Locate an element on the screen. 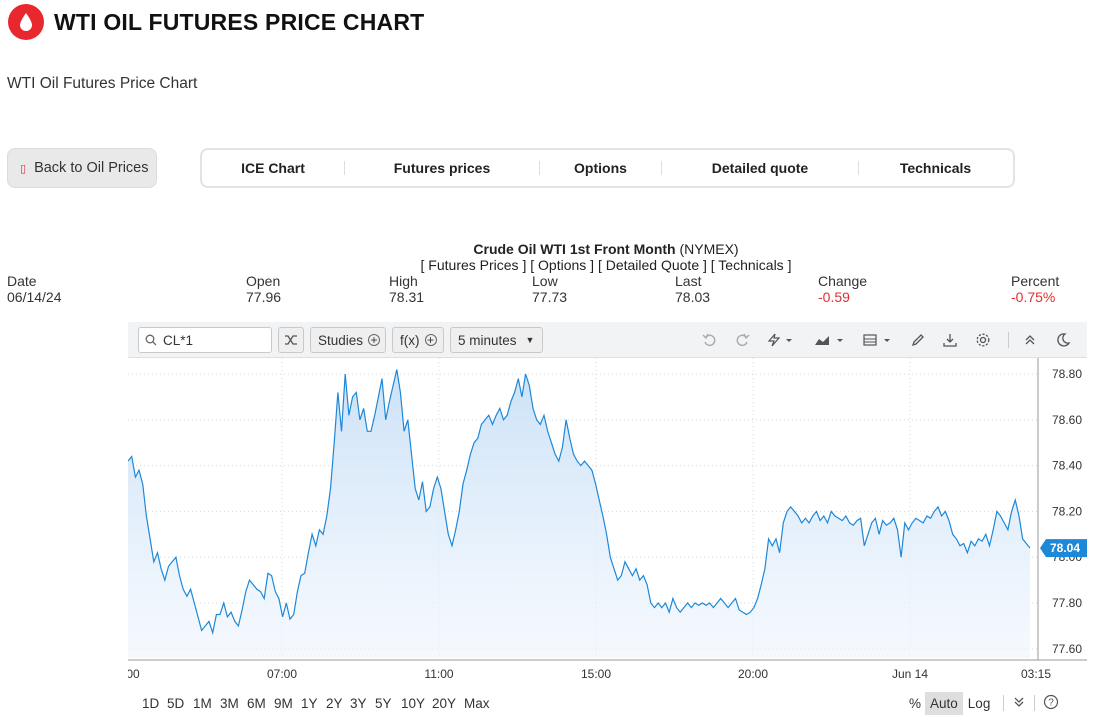 Image resolution: width=1095 pixels, height=723 pixels. link-technicals: [ Technicals ] is located at coordinates (751, 265).